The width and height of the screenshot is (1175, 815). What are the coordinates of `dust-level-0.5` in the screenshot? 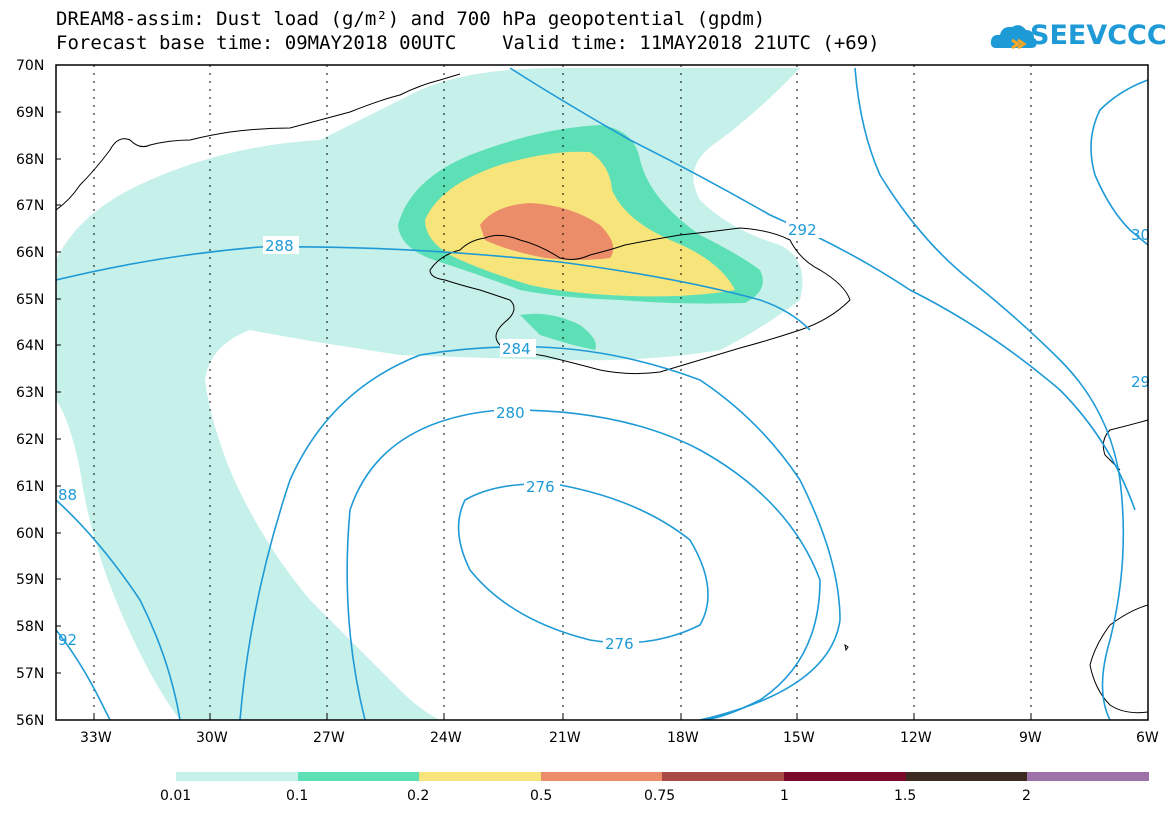 It's located at (547, 231).